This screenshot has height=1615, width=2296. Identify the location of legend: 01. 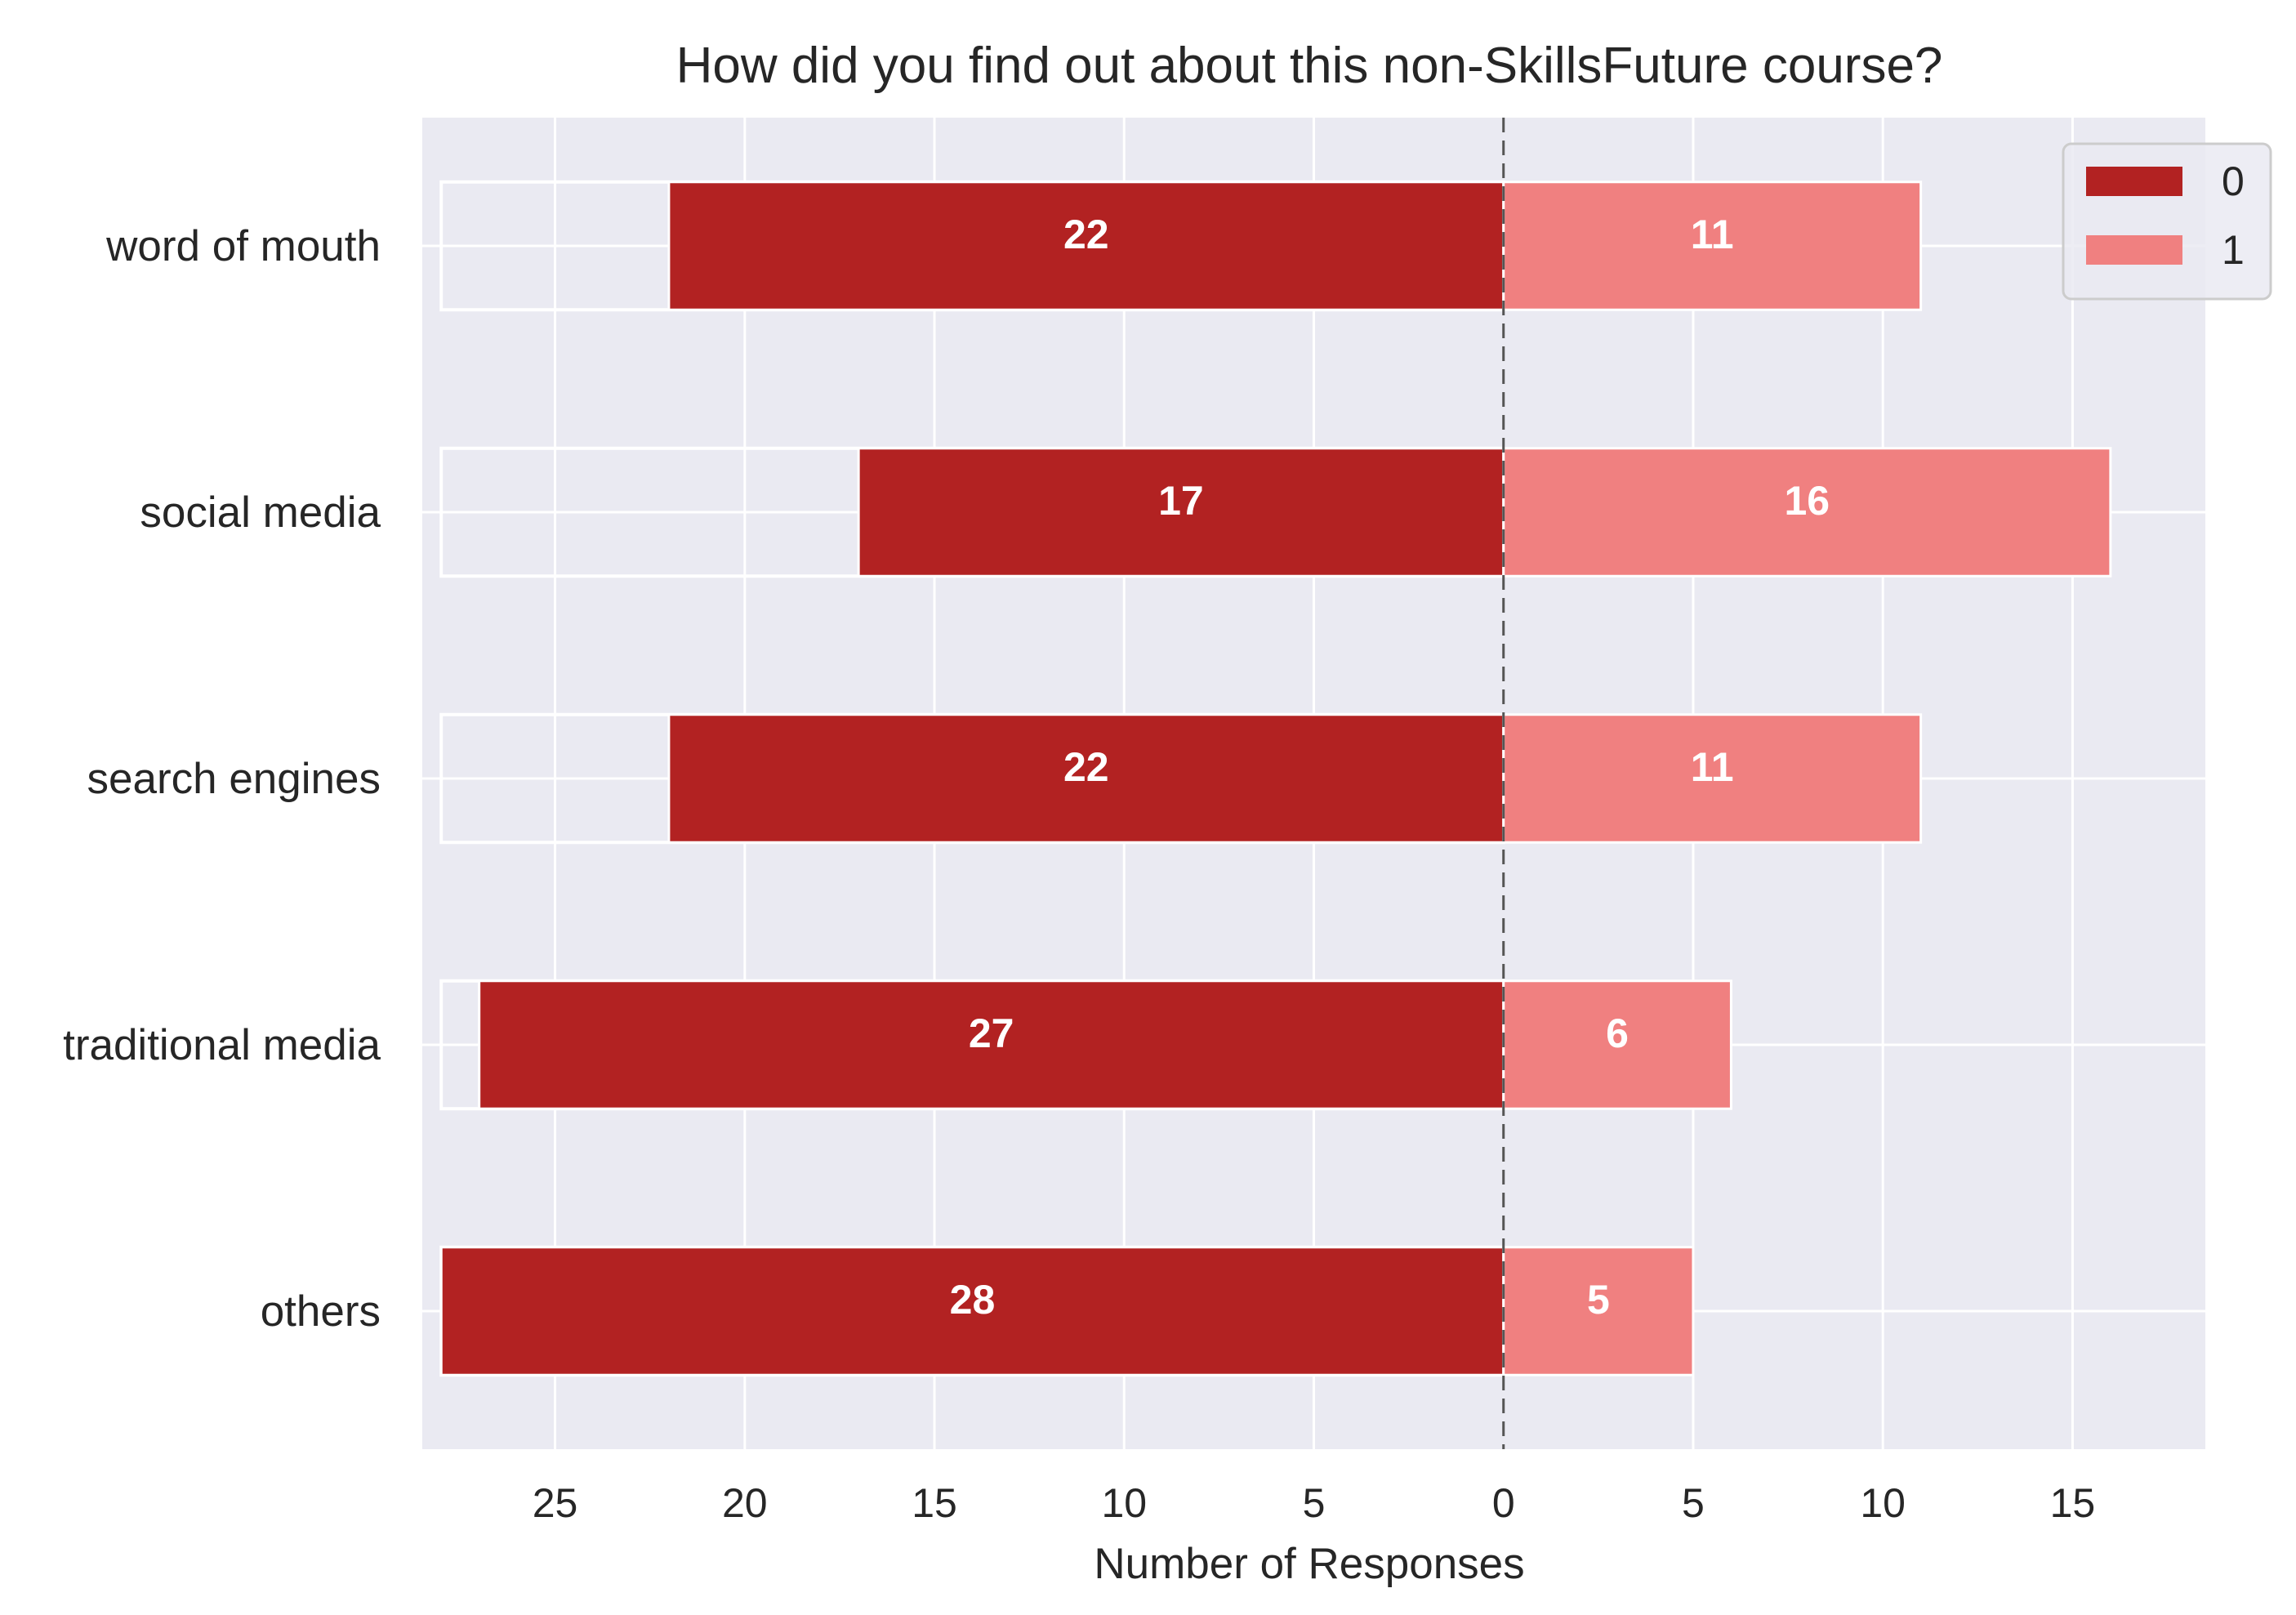
(2167, 222).